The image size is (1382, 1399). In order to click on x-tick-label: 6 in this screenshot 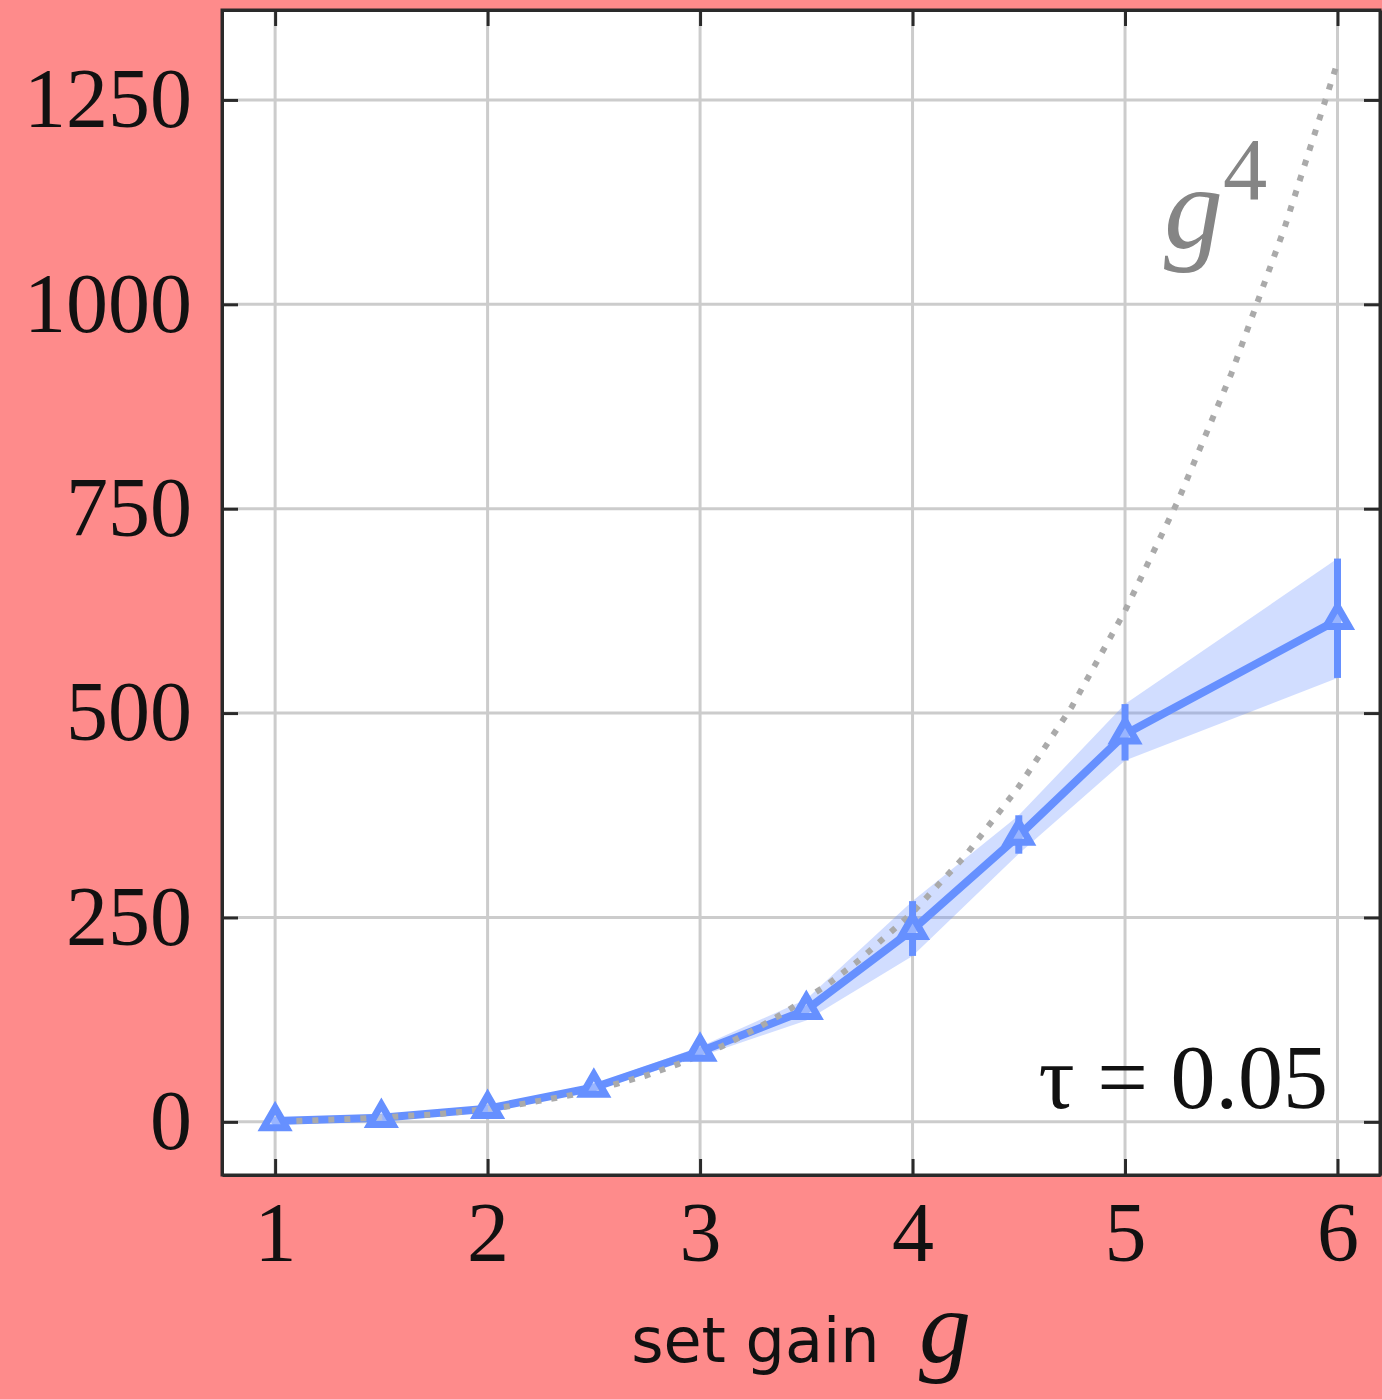, I will do `click(1338, 1232)`.